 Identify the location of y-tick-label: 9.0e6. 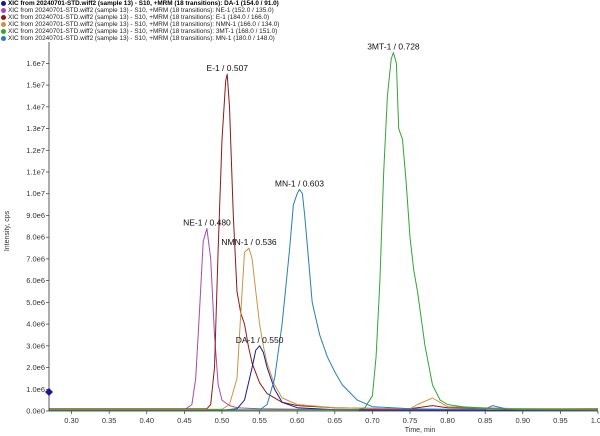
(35, 215).